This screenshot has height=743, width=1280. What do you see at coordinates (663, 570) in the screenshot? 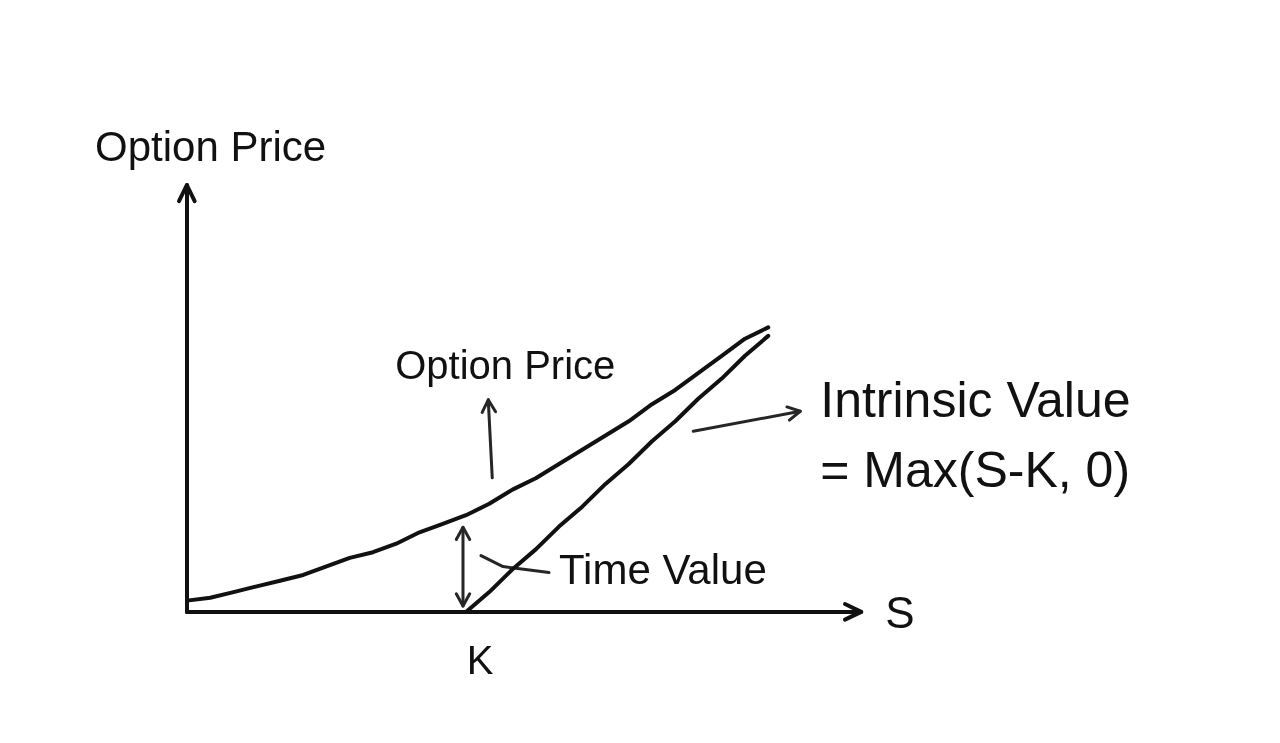
I see `annotation: Time Value` at bounding box center [663, 570].